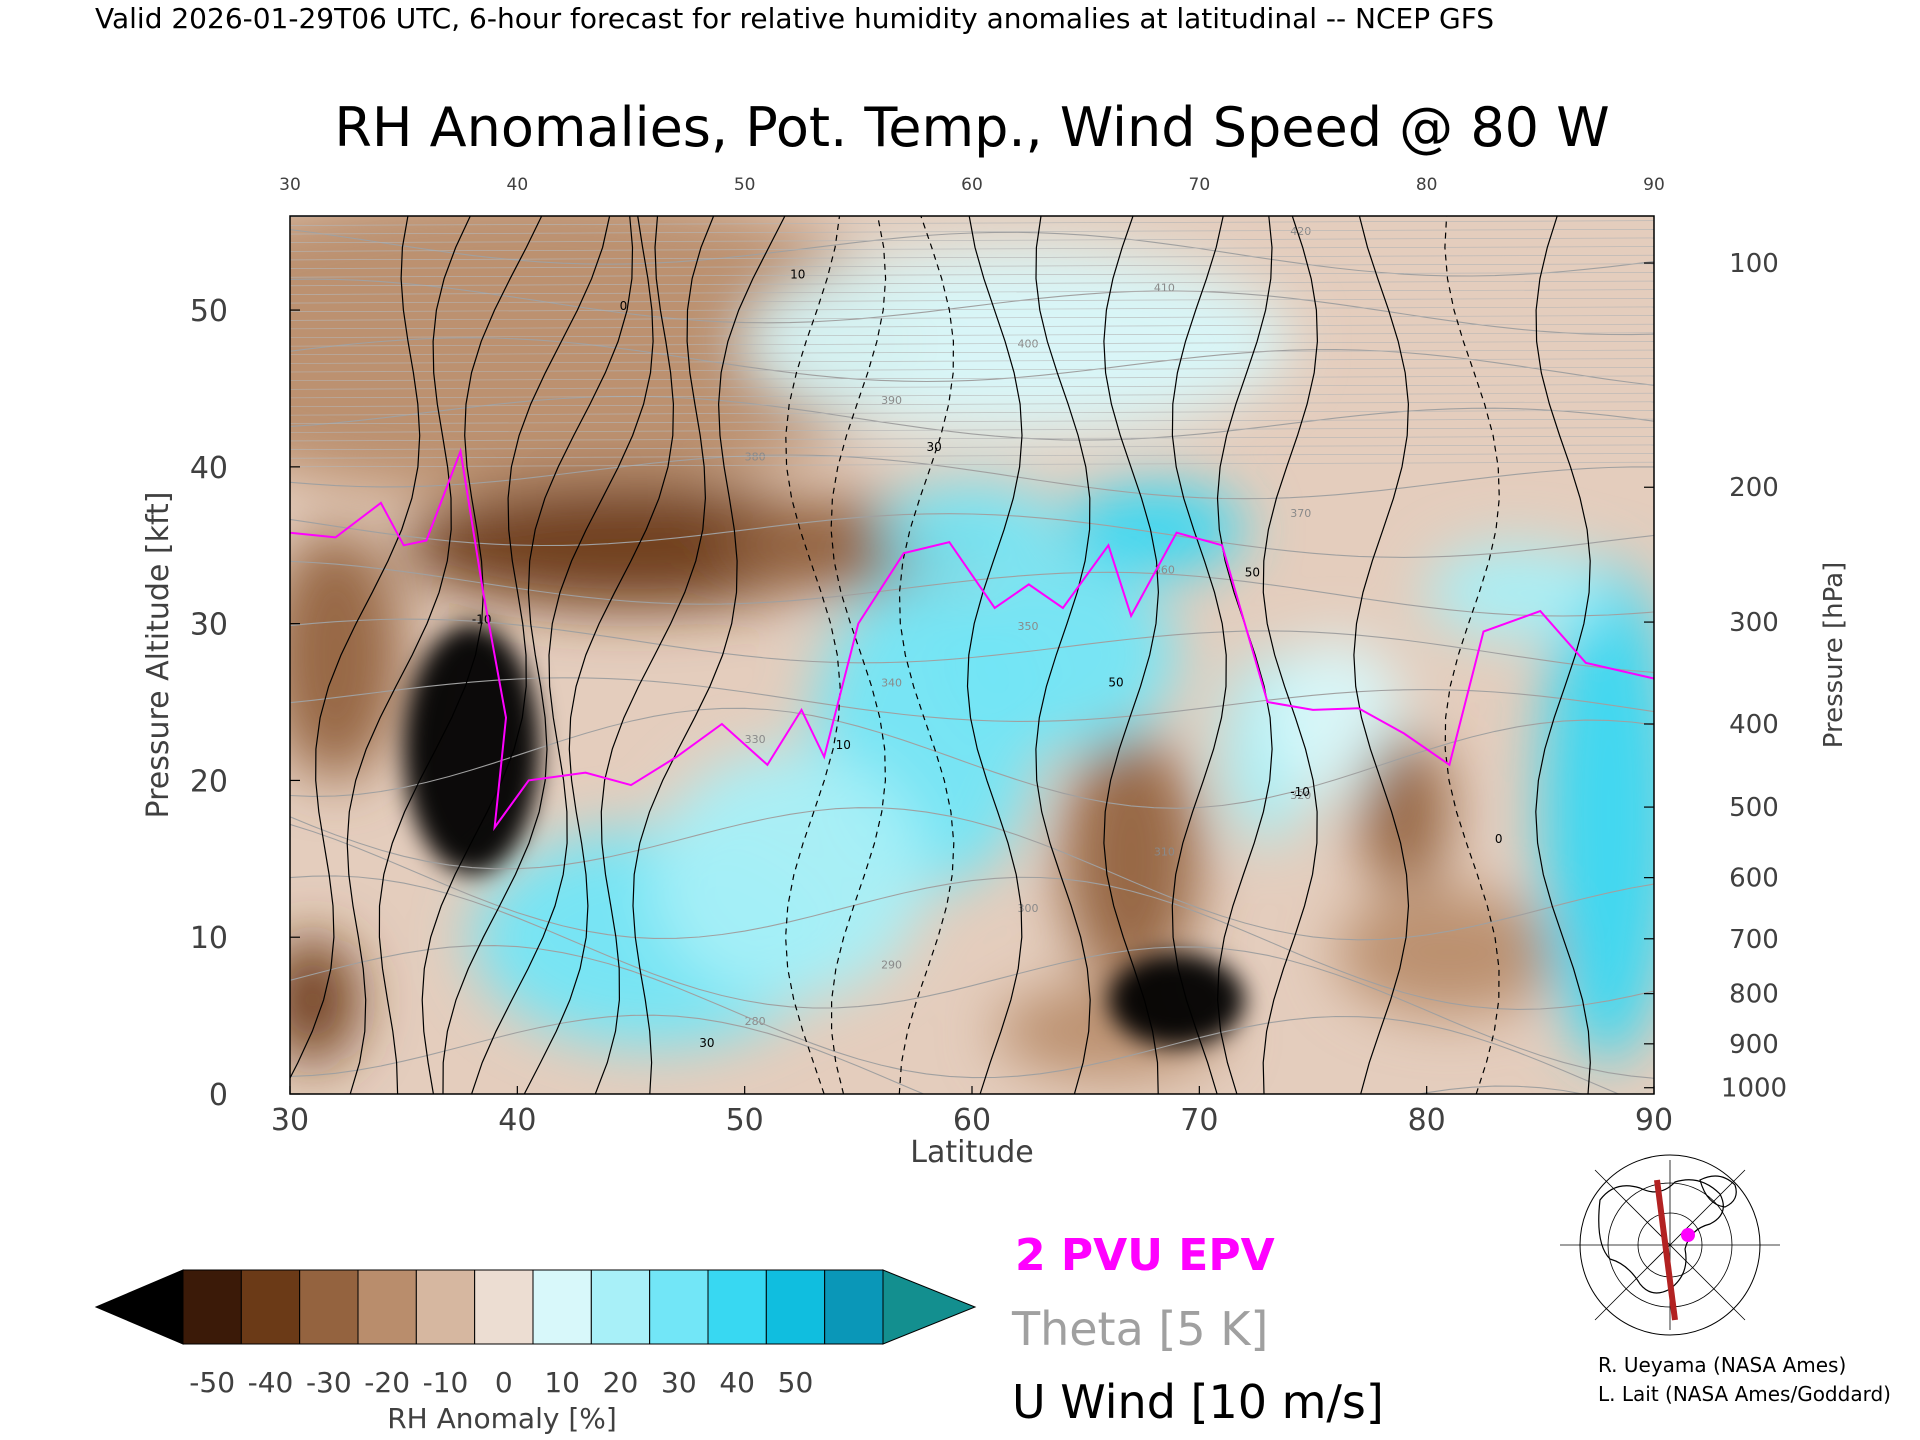 The height and width of the screenshot is (1440, 1920). Describe the element at coordinates (1027, 344) in the screenshot. I see `theta-contour-label: 400` at that location.